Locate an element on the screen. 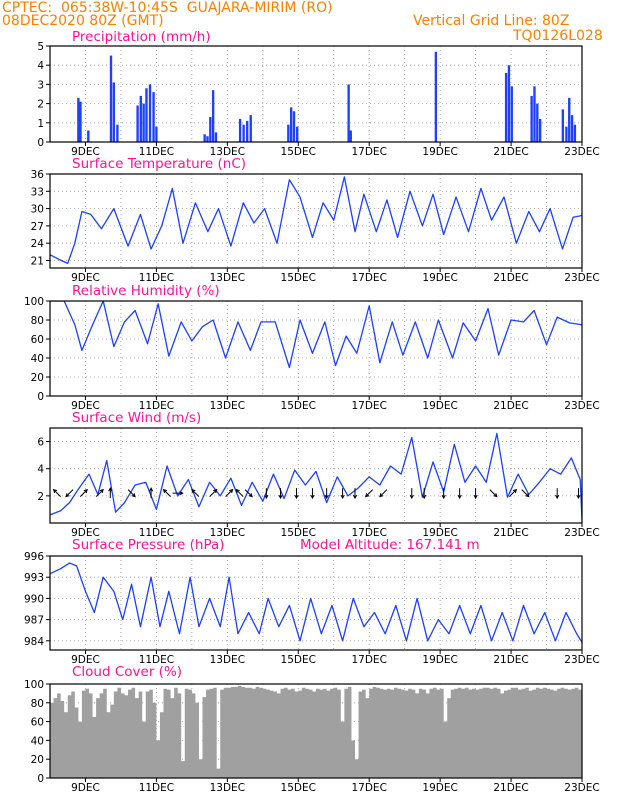  pressure-xtick-label: 23DEC is located at coordinates (581, 660).